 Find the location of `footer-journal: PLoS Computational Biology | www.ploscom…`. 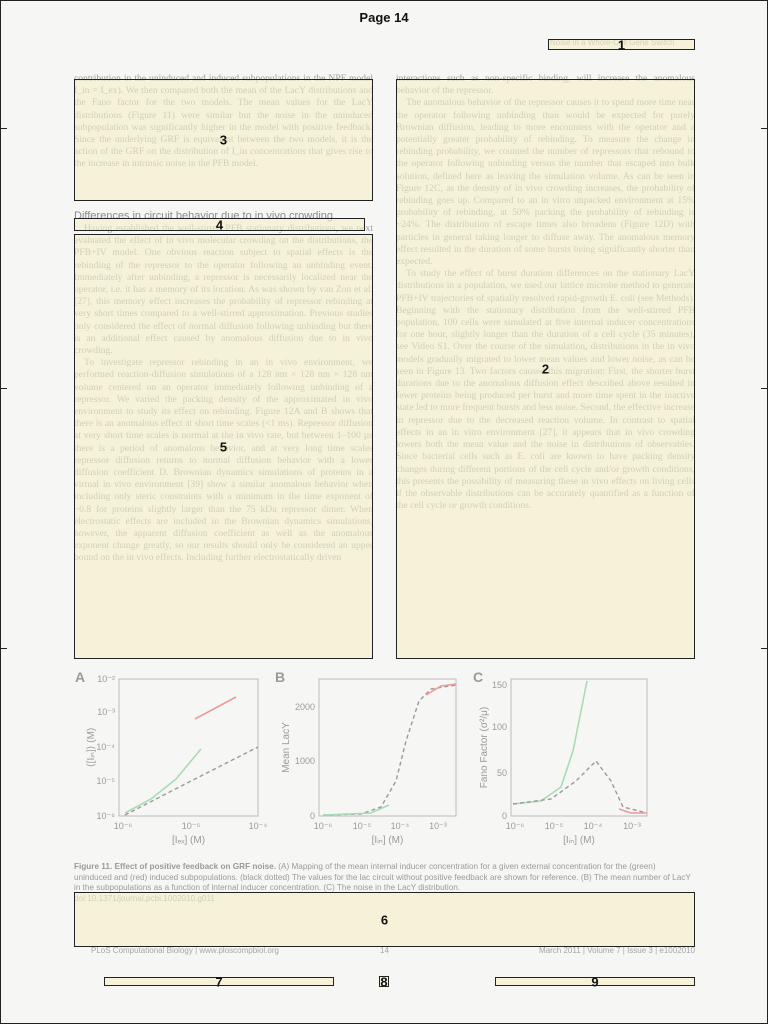

footer-journal: PLoS Computational Biology | www.ploscom… is located at coordinates (185, 950).